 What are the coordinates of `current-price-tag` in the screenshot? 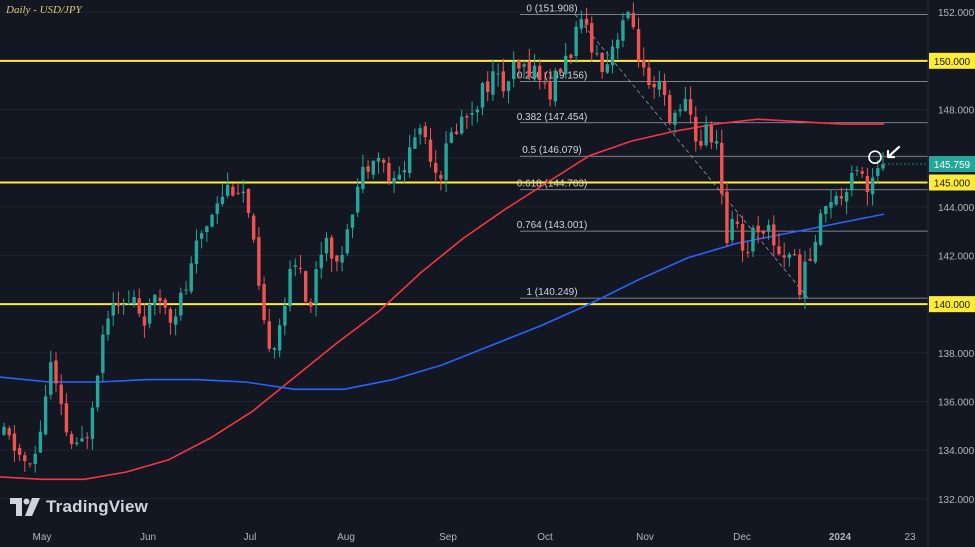 It's located at (952, 164).